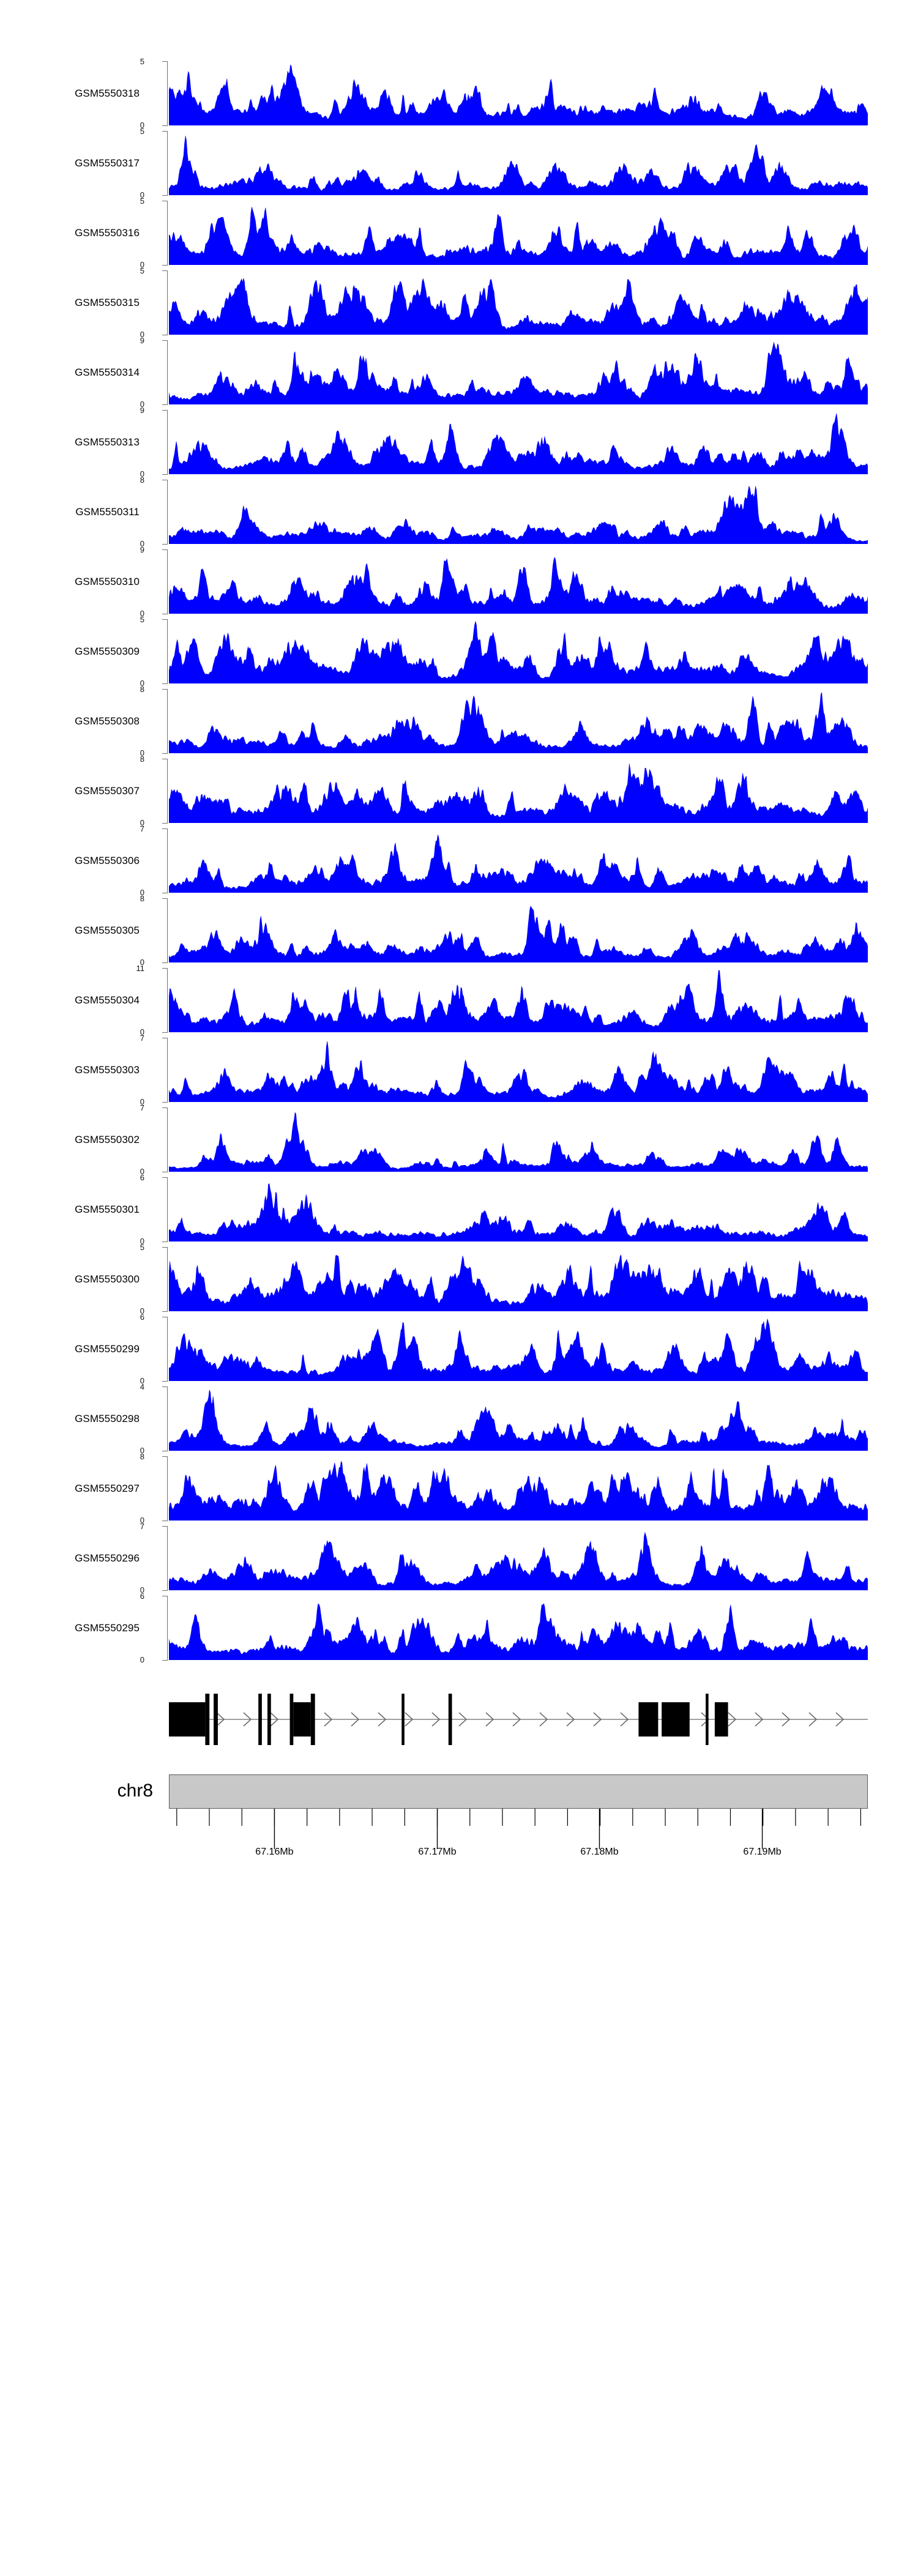  I want to click on track-sample-label: GSM5550305, so click(107, 930).